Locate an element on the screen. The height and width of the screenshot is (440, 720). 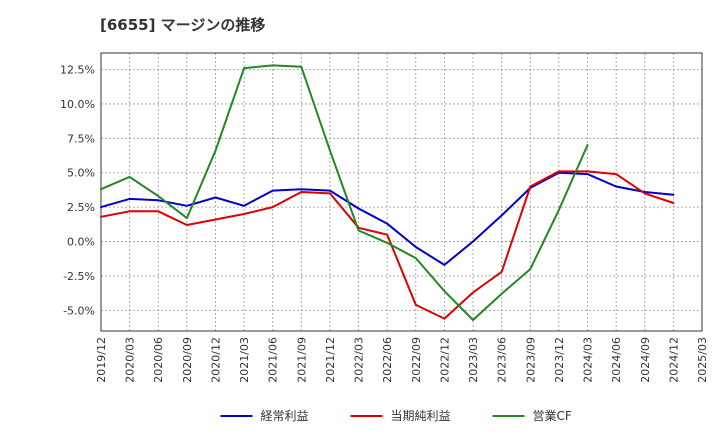
chart-title: [6655] マージンの推移 is located at coordinates (183, 25).